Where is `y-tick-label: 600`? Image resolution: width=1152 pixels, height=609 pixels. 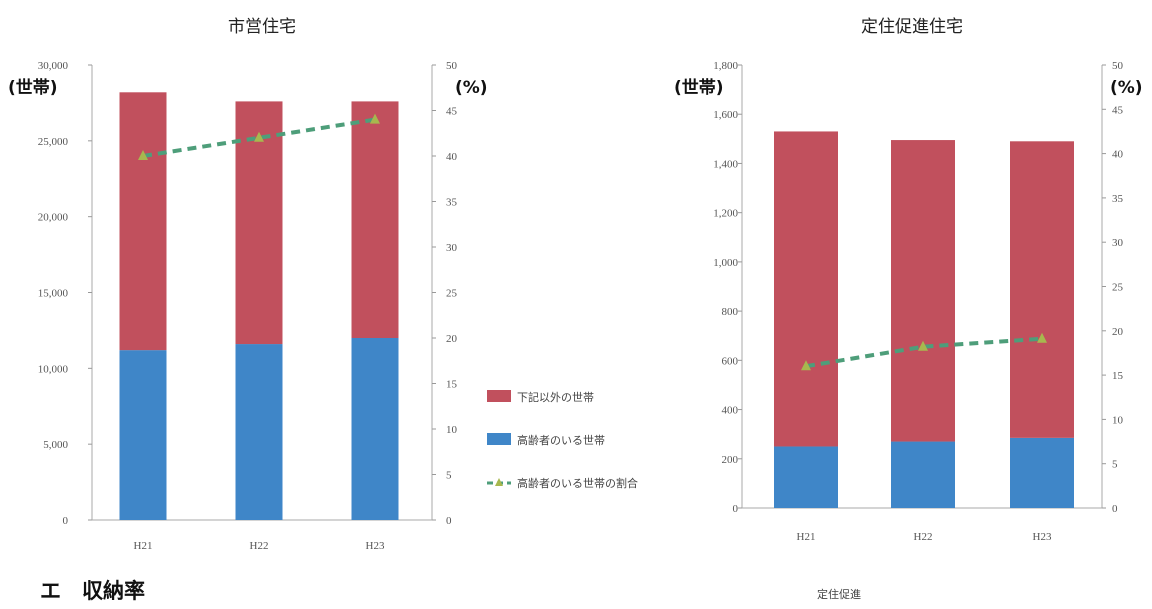 y-tick-label: 600 is located at coordinates (730, 361).